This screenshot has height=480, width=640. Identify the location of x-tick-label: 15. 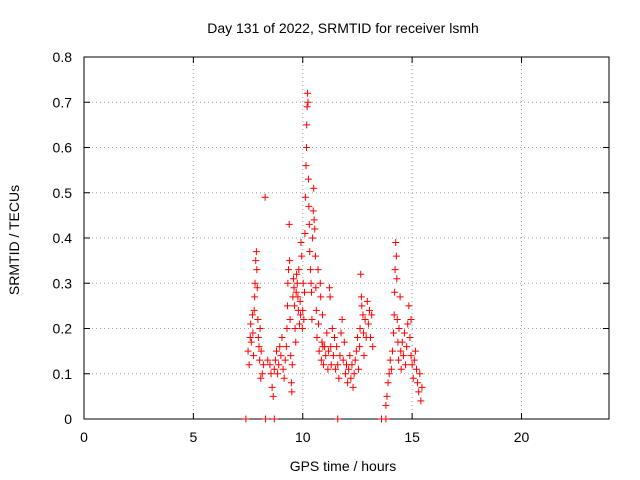
(412, 437).